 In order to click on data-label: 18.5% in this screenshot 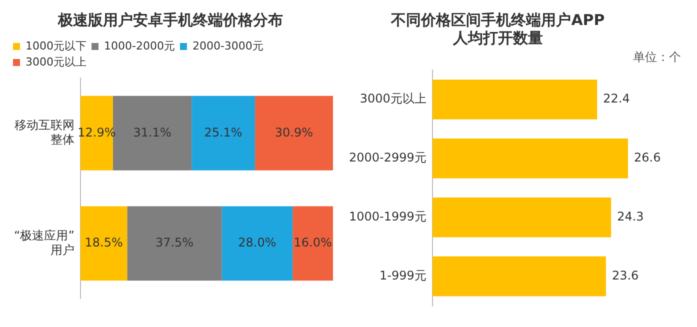, I will do `click(103, 243)`.